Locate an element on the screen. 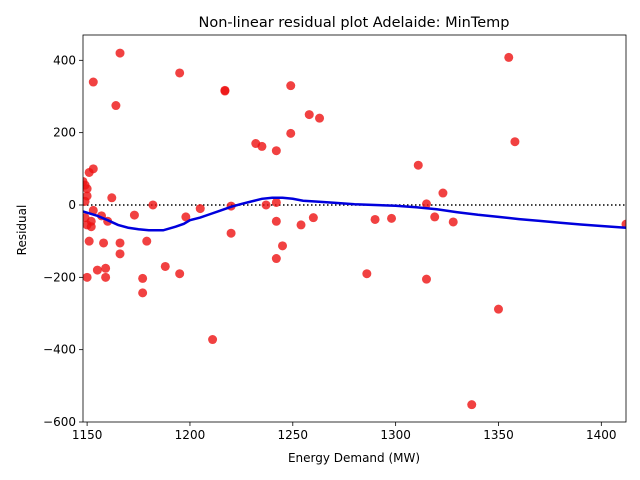  x-tick-label: 1200 is located at coordinates (190, 435).